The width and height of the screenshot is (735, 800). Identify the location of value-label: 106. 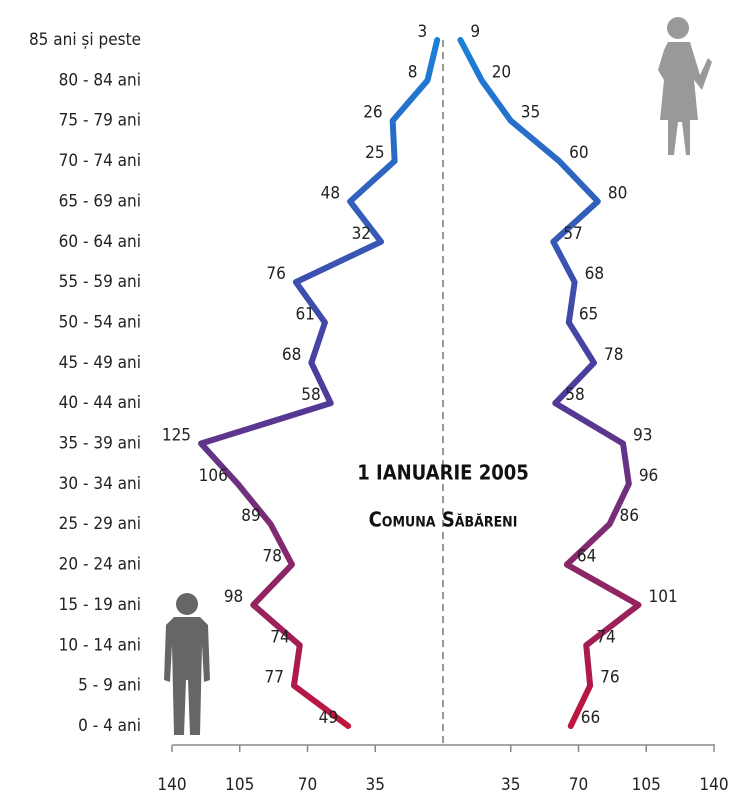
(213, 476).